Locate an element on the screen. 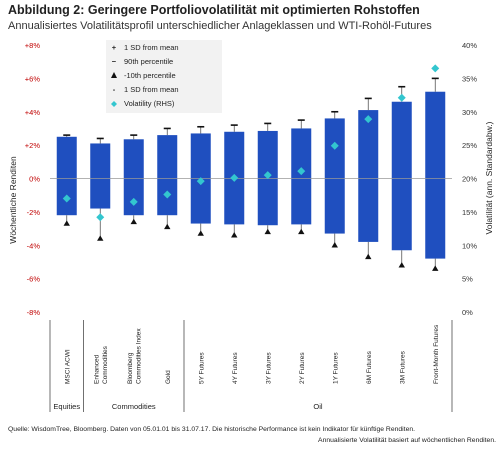 The image size is (500, 455). category-label-text: Front-Month Futures is located at coordinates (436, 354).